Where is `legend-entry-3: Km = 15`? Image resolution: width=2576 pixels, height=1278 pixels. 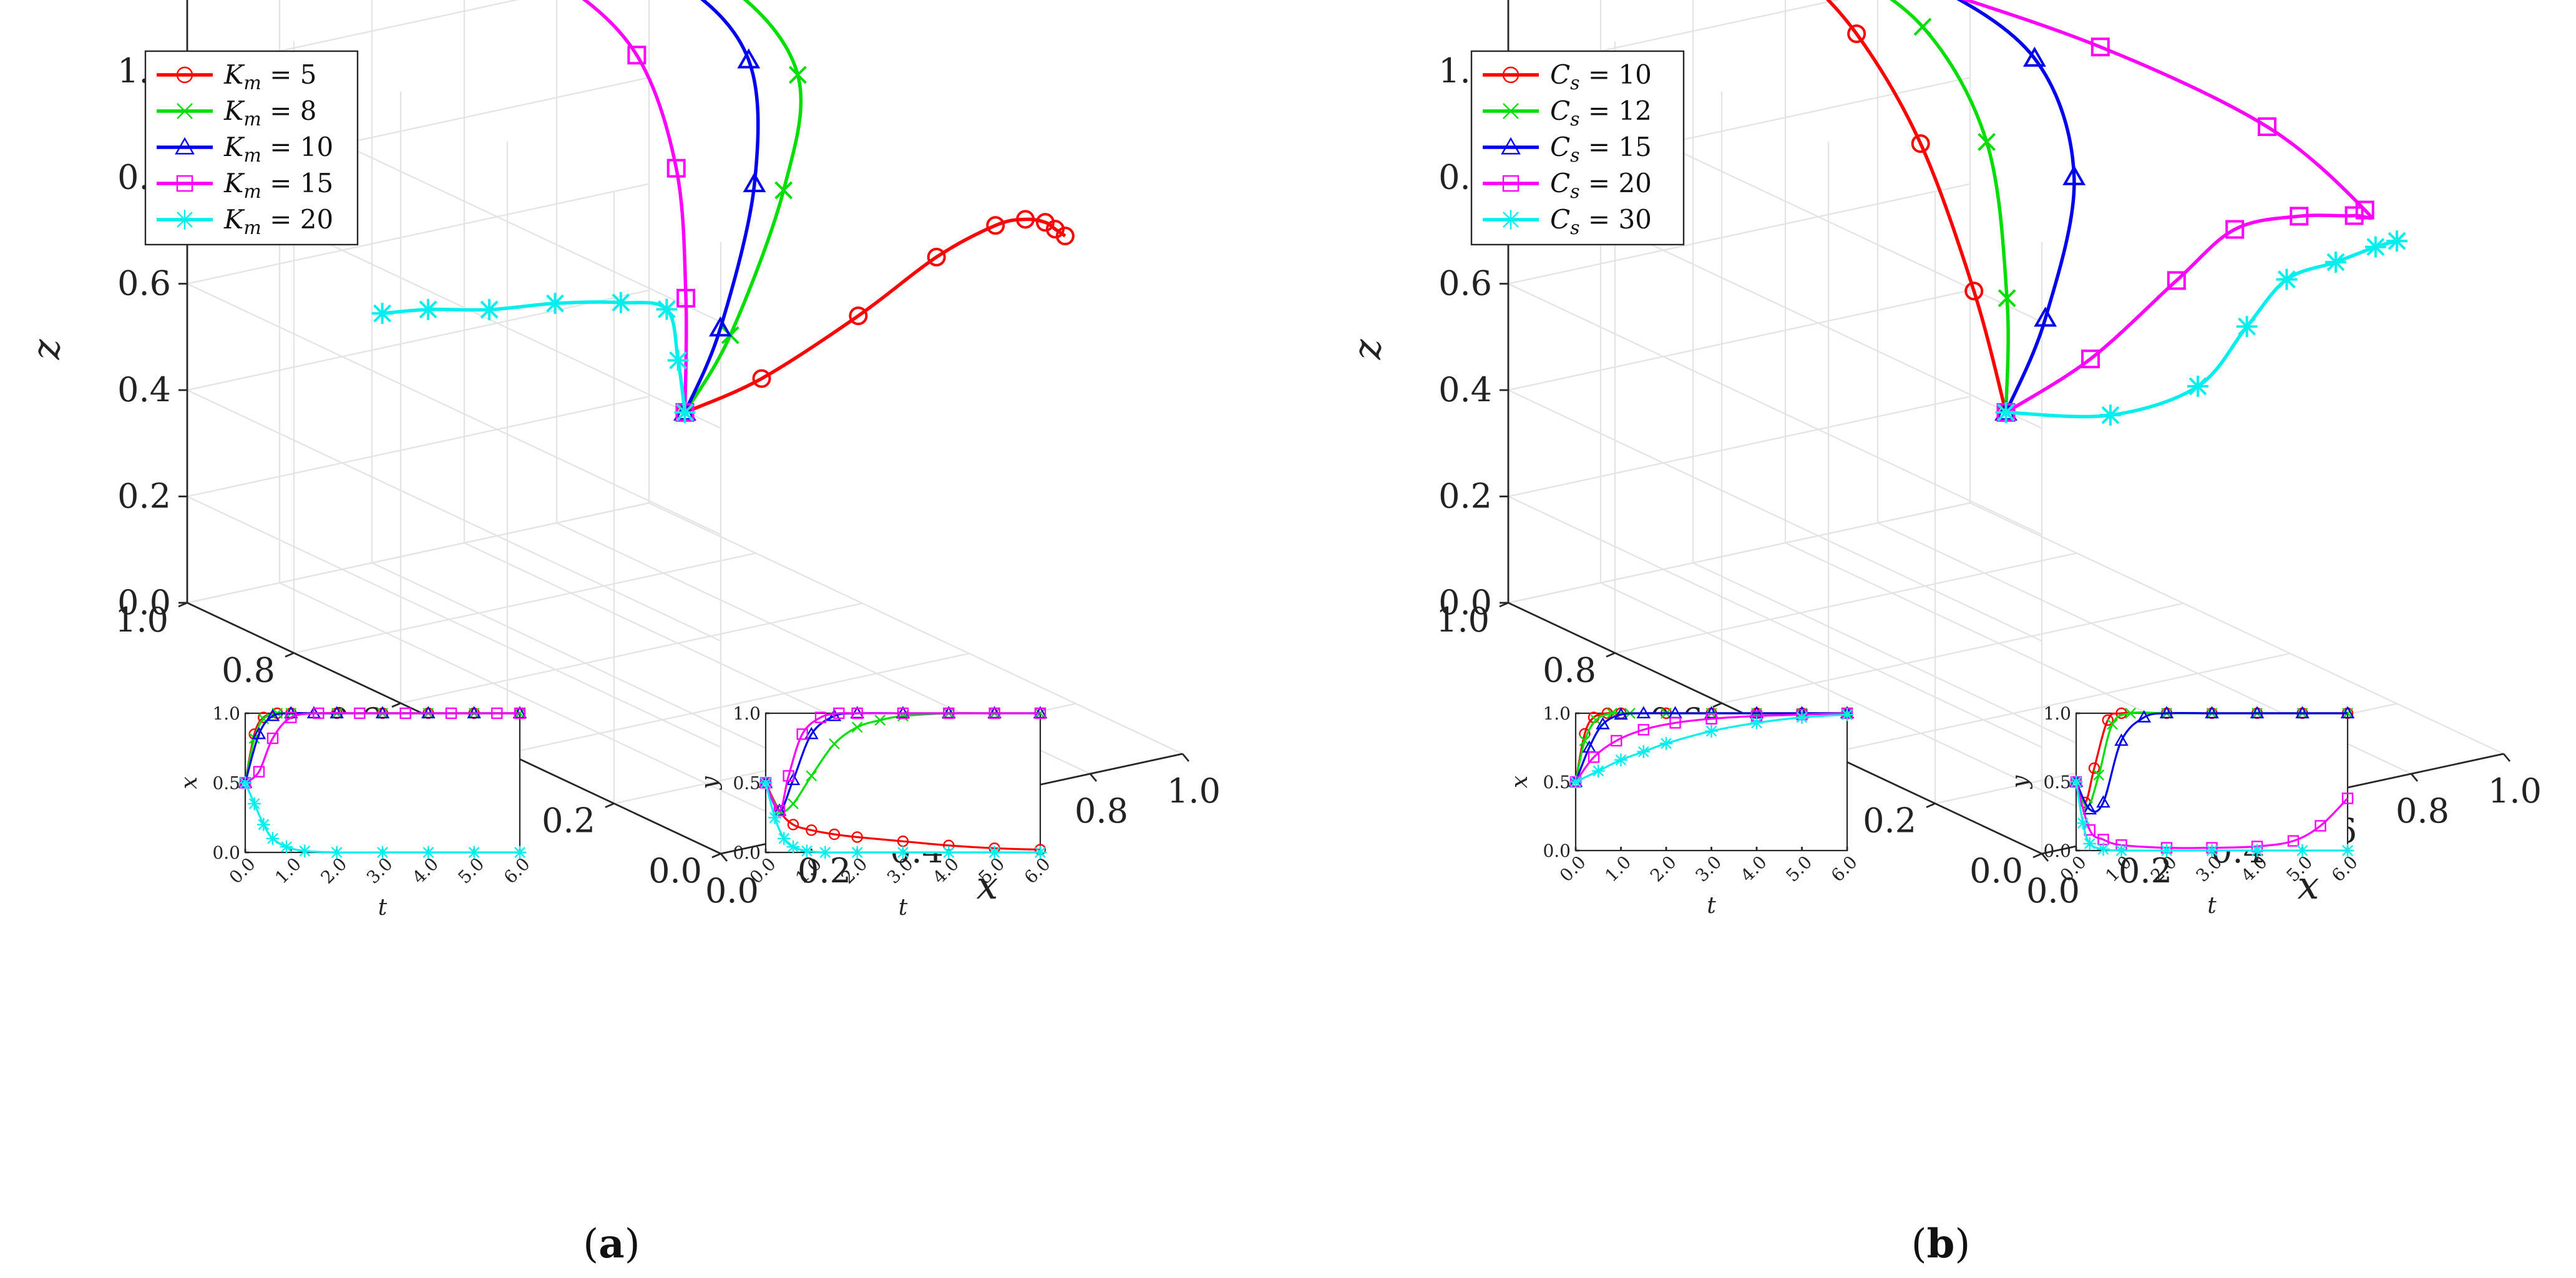 legend-entry-3: Km = 15 is located at coordinates (245, 186).